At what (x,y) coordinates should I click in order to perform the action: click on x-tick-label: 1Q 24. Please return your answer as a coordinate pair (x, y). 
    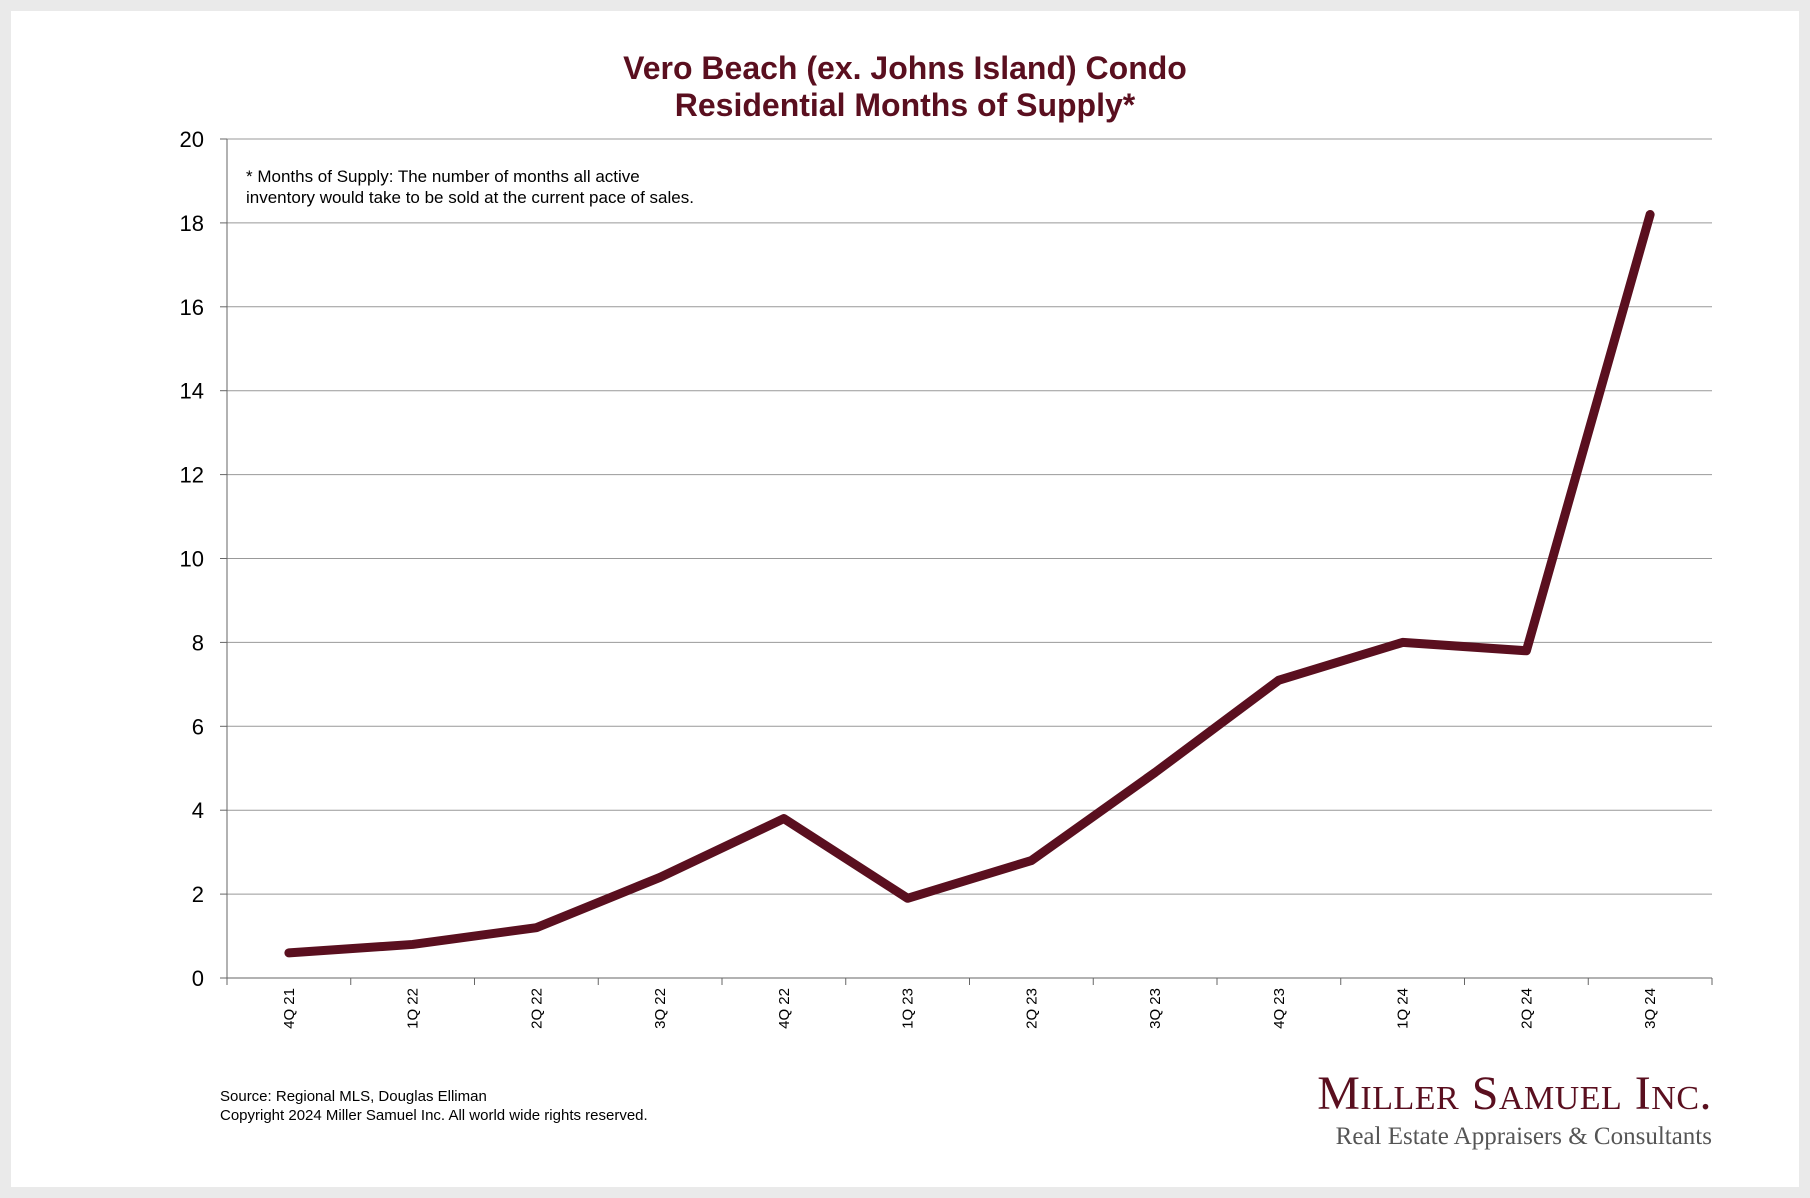
    Looking at the image, I should click on (1403, 1008).